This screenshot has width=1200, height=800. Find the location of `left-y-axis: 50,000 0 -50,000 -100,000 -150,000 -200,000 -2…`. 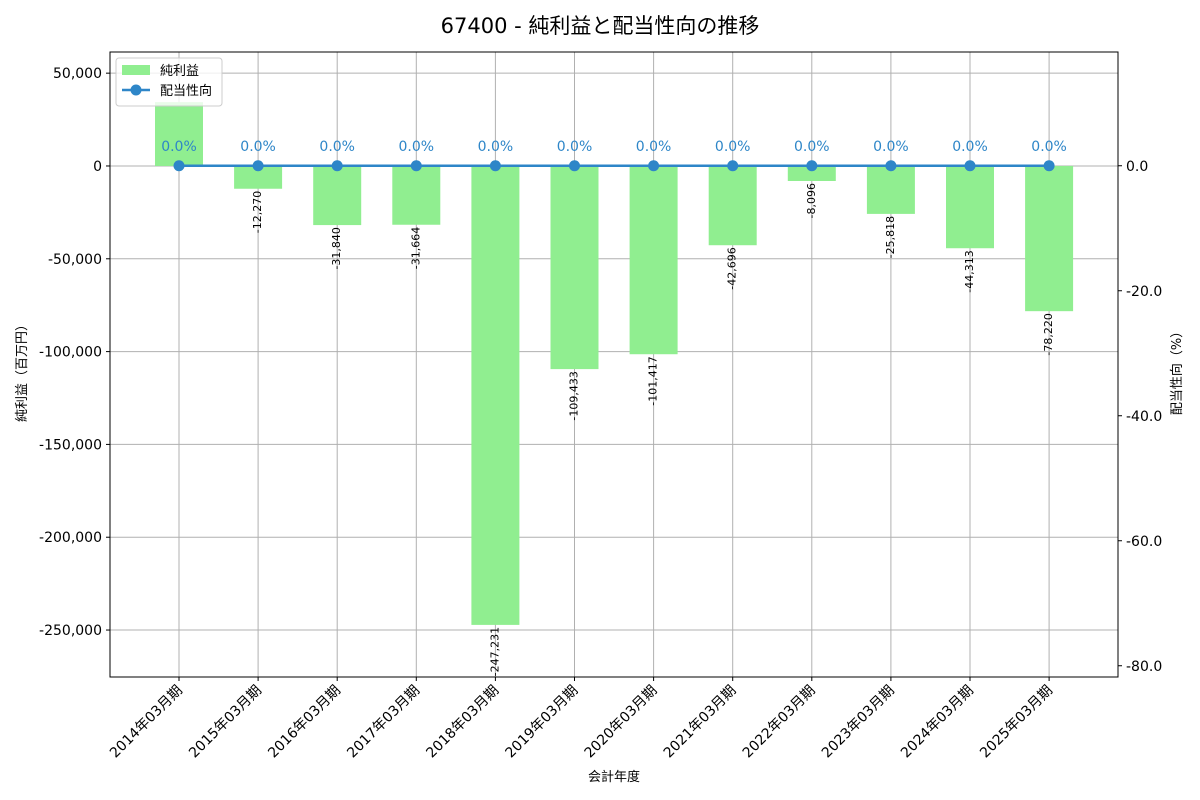

left-y-axis: 50,000 0 -50,000 -100,000 -150,000 -200,000 -2… is located at coordinates (74, 352).